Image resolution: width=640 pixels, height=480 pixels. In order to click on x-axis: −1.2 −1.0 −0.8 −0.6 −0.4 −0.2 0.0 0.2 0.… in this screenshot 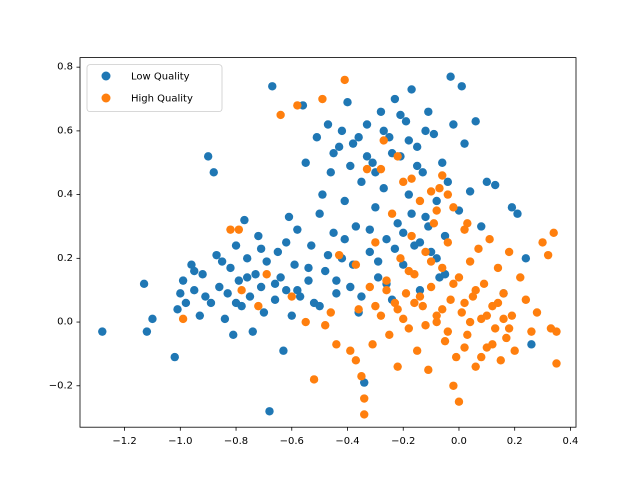, I will do `click(345, 437)`.